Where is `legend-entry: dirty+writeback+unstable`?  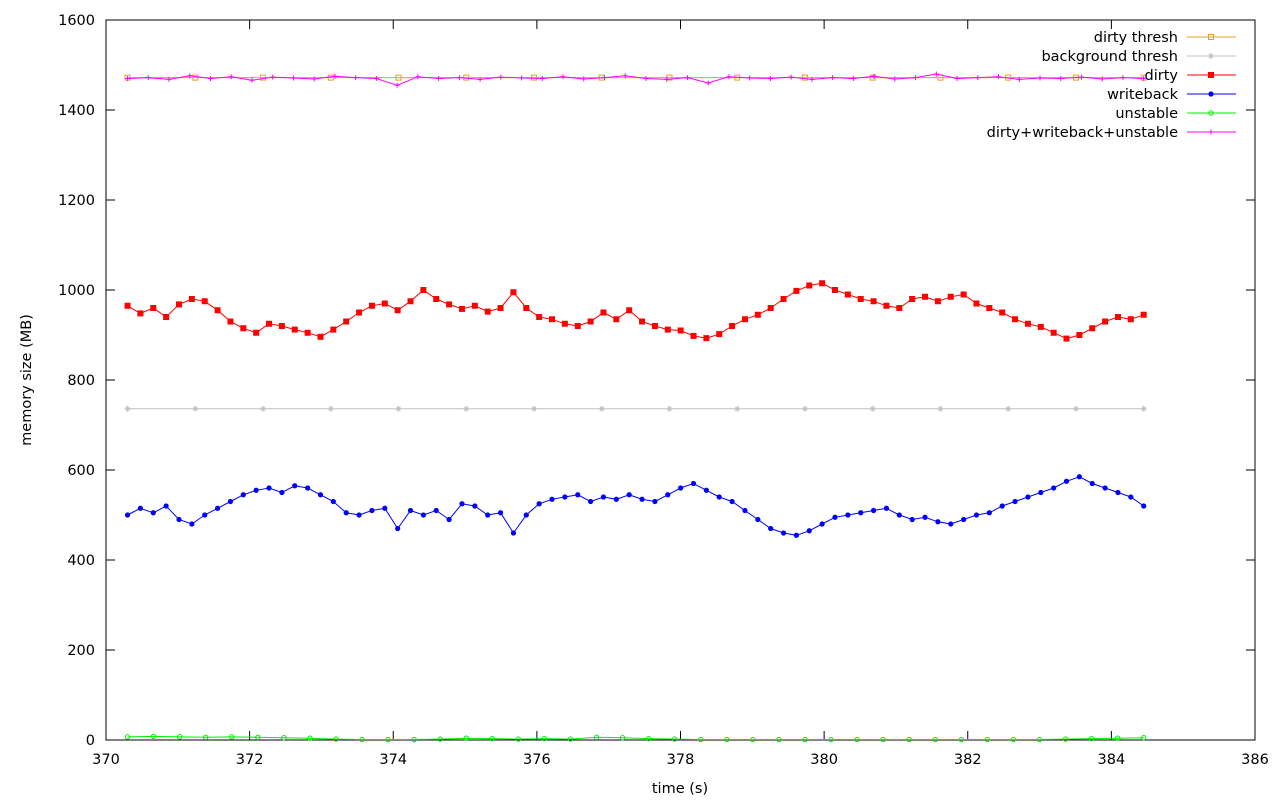
legend-entry: dirty+writeback+unstable is located at coordinates (1111, 133).